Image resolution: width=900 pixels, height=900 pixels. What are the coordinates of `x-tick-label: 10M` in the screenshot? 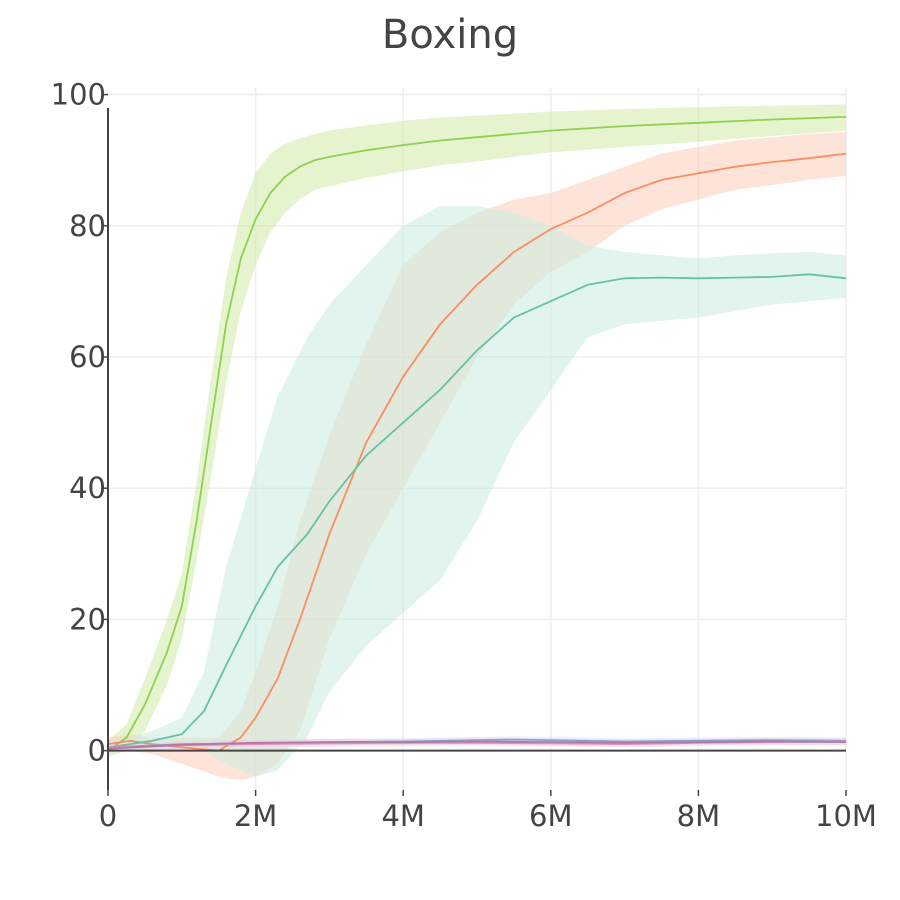 It's located at (846, 816).